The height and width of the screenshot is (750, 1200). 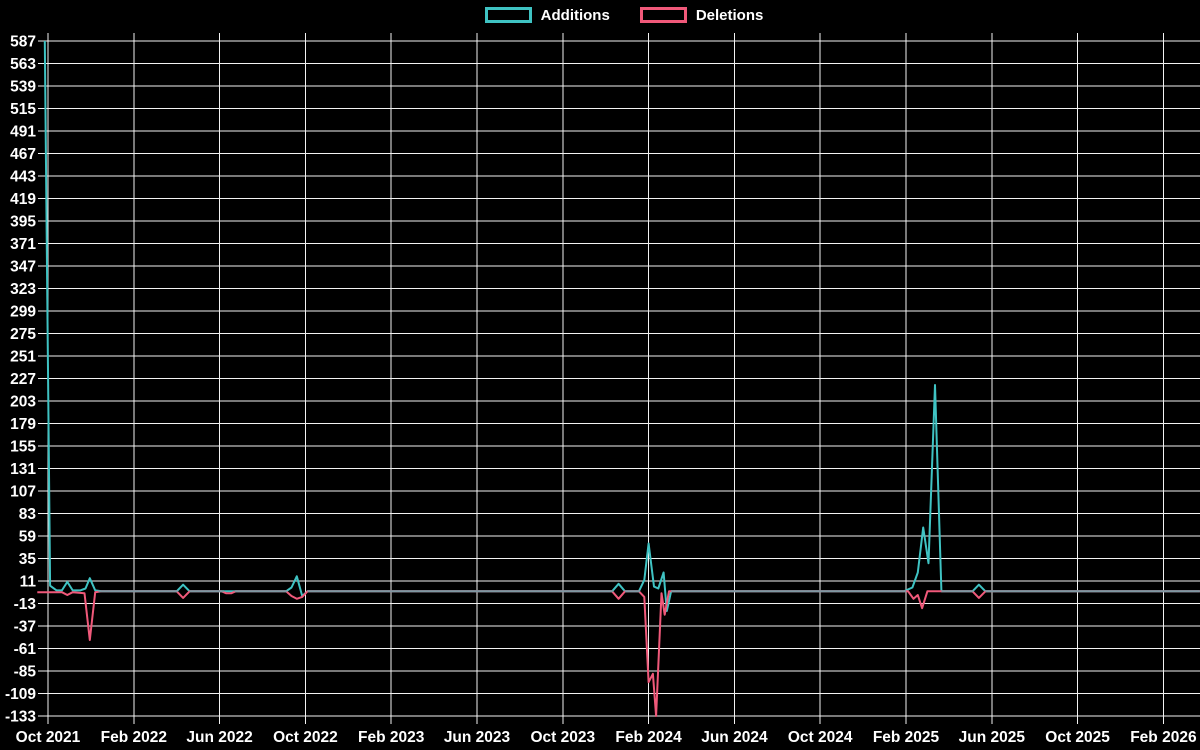 I want to click on legend-label-additions: Additions, so click(x=575, y=15).